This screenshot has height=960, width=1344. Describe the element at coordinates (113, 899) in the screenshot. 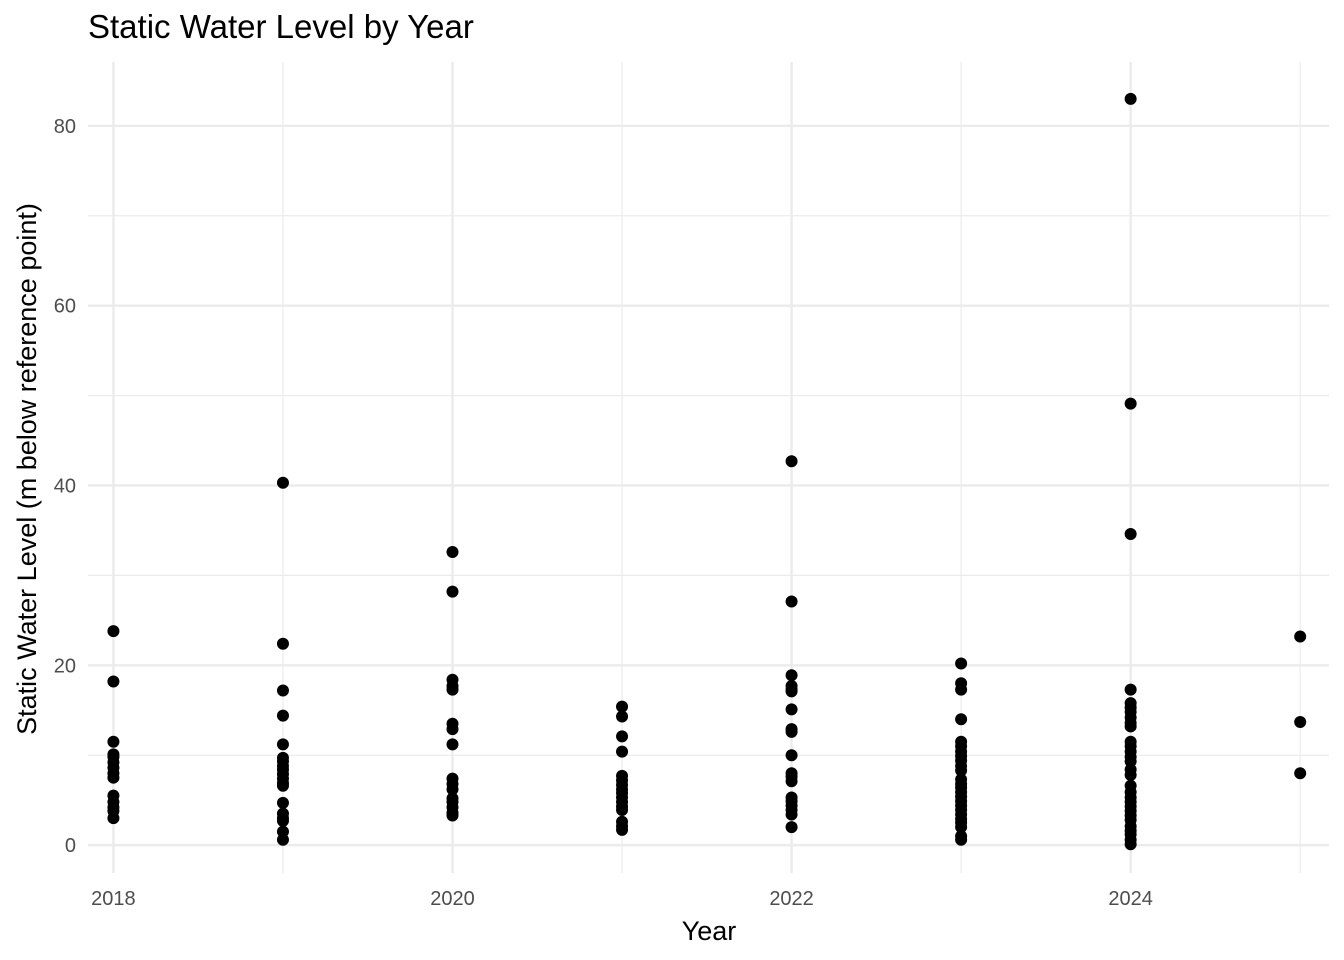

I see `x-tick-label: 2018` at that location.